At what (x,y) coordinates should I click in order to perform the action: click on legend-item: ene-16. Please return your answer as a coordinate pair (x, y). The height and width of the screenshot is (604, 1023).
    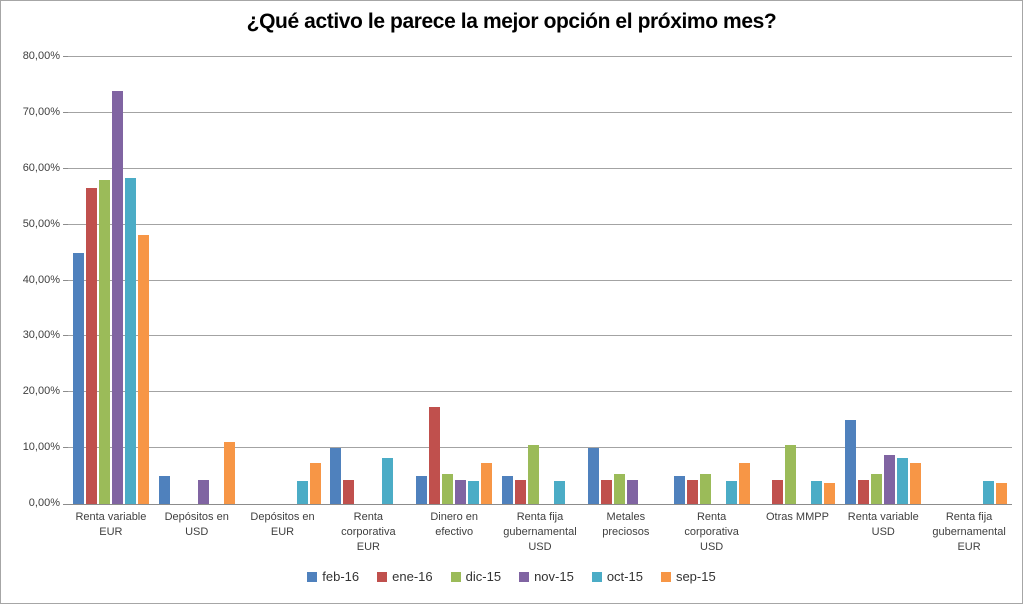
    Looking at the image, I should click on (405, 576).